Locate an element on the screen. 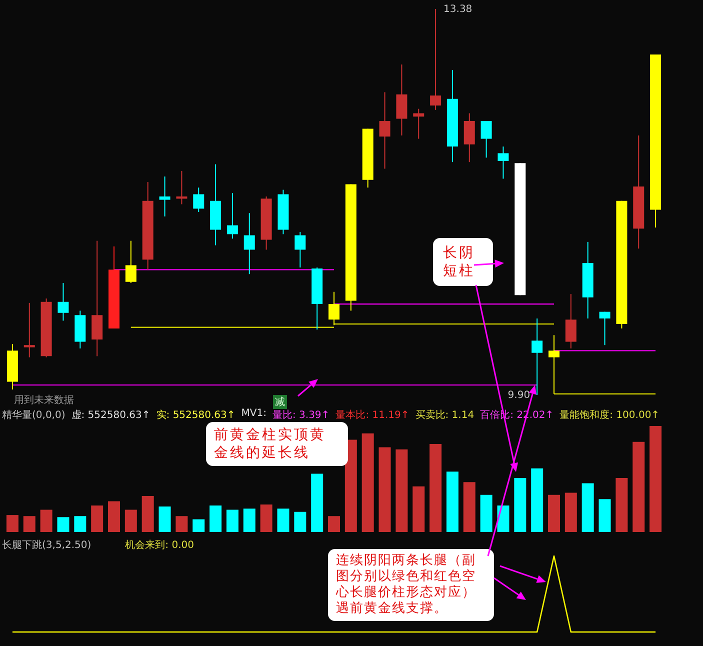  text: 量本比: 11.19↑ is located at coordinates (373, 415).